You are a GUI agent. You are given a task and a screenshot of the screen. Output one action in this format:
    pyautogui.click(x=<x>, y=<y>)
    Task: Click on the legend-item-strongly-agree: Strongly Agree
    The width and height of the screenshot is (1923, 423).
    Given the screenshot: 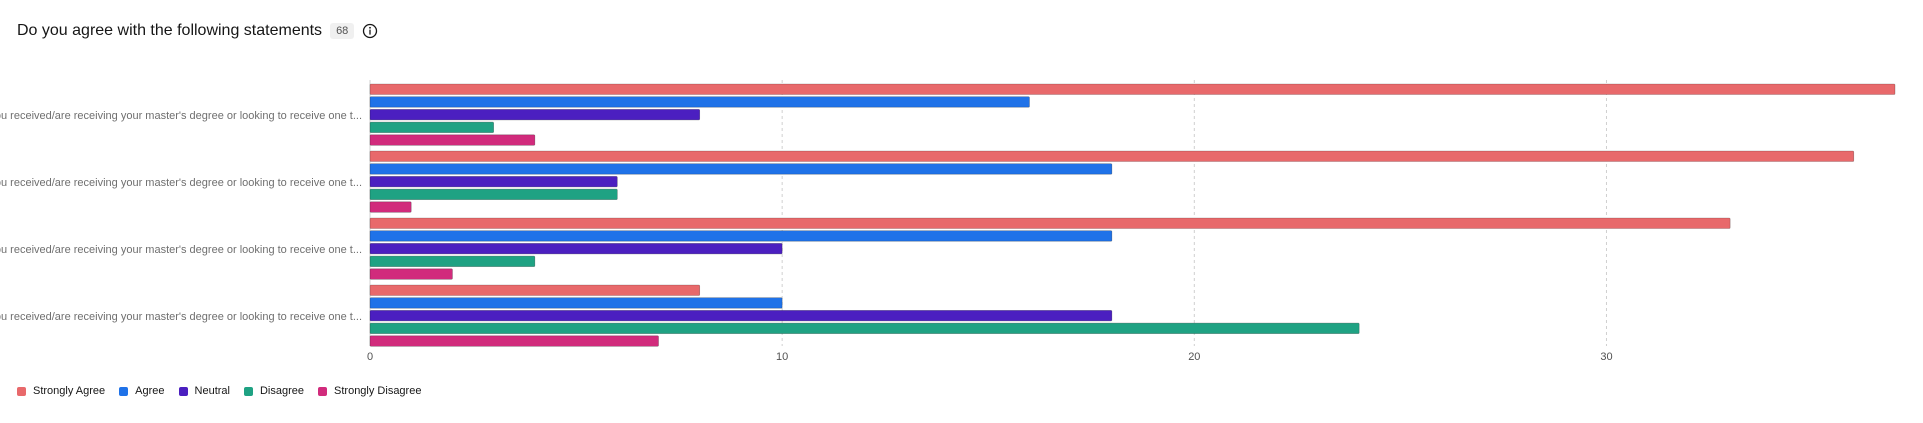 What is the action you would take?
    pyautogui.click(x=61, y=391)
    